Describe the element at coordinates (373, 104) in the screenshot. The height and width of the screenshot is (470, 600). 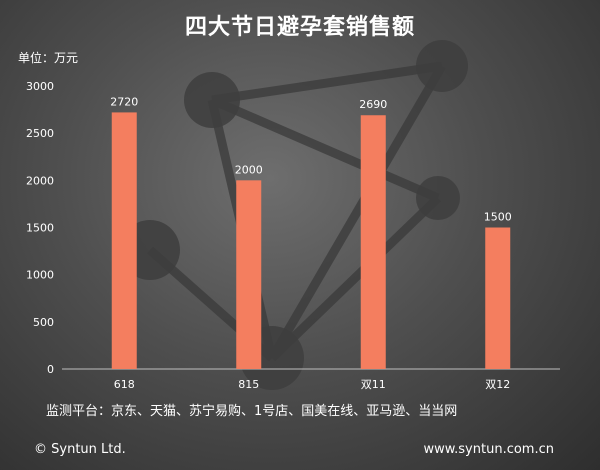
I see `data-label: 2690` at that location.